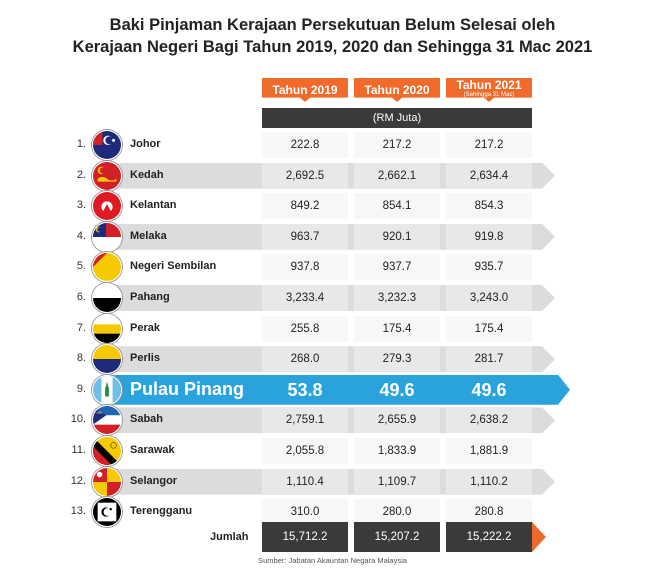  Describe the element at coordinates (107, 420) in the screenshot. I see `sabah-flag-icon` at that location.